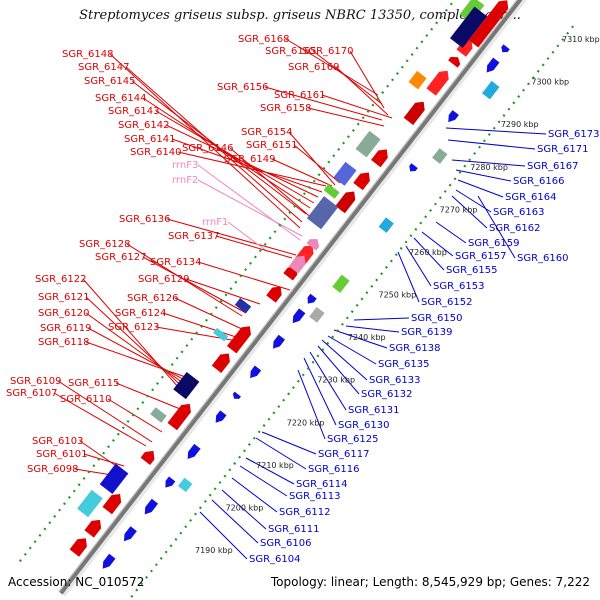  What do you see at coordinates (76, 582) in the screenshot?
I see `accession-label: Accession: NC_010572` at bounding box center [76, 582].